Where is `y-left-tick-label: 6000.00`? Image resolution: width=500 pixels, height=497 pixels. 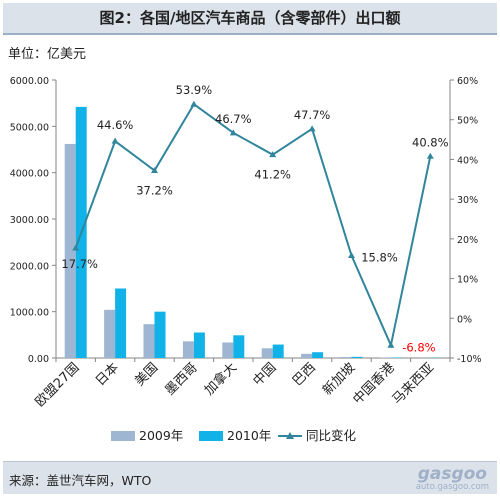
y-left-tick-label: 6000.00 is located at coordinates (29, 81).